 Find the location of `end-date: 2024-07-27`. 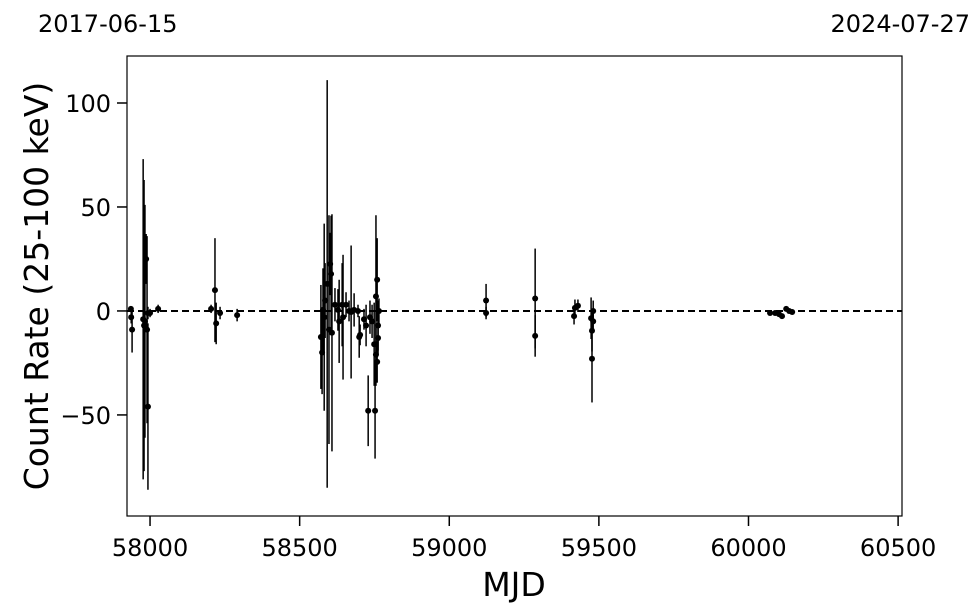

end-date: 2024-07-27 is located at coordinates (900, 24).